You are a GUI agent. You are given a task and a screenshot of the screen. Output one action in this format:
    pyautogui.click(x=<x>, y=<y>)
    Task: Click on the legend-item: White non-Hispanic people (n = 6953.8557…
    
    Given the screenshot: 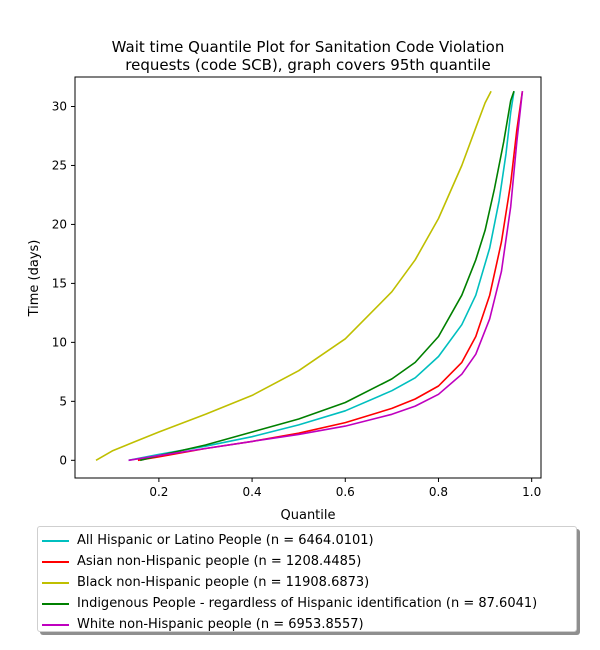 What is the action you would take?
    pyautogui.click(x=309, y=624)
    